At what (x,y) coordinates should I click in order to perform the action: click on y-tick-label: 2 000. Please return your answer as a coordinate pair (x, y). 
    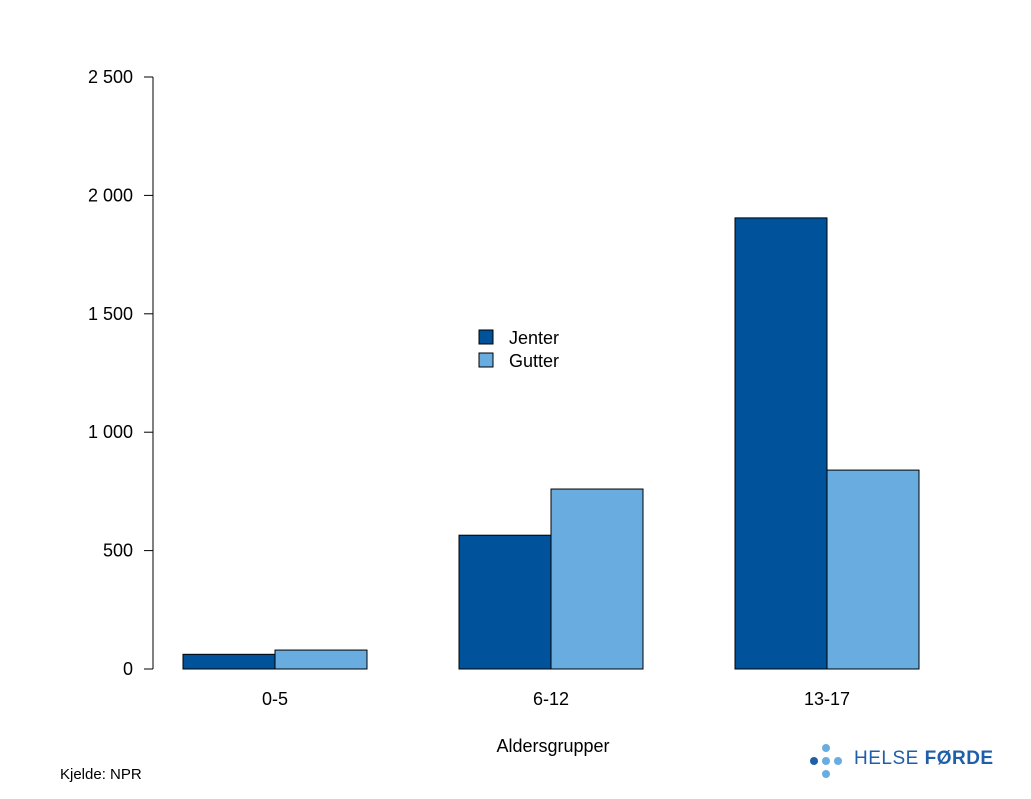
    Looking at the image, I should click on (110, 195).